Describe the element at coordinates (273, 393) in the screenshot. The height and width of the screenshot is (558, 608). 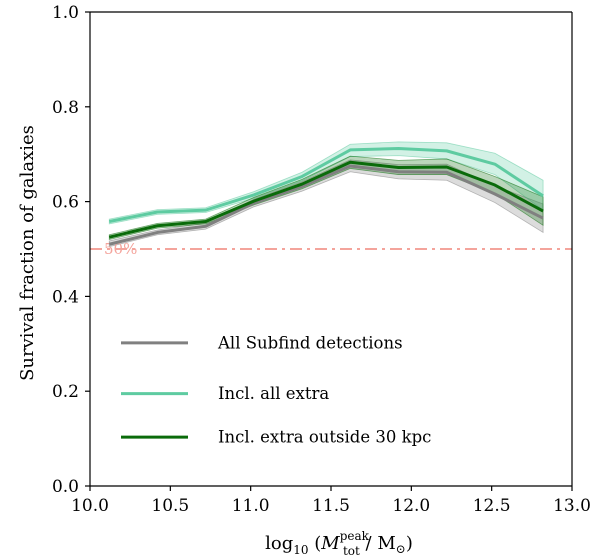
I see `legend-label-1: Incl. all extra` at that location.